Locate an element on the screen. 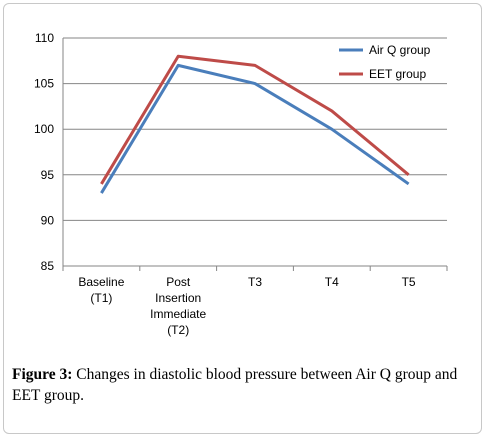  y-tick-label: 100 is located at coordinates (44, 129).